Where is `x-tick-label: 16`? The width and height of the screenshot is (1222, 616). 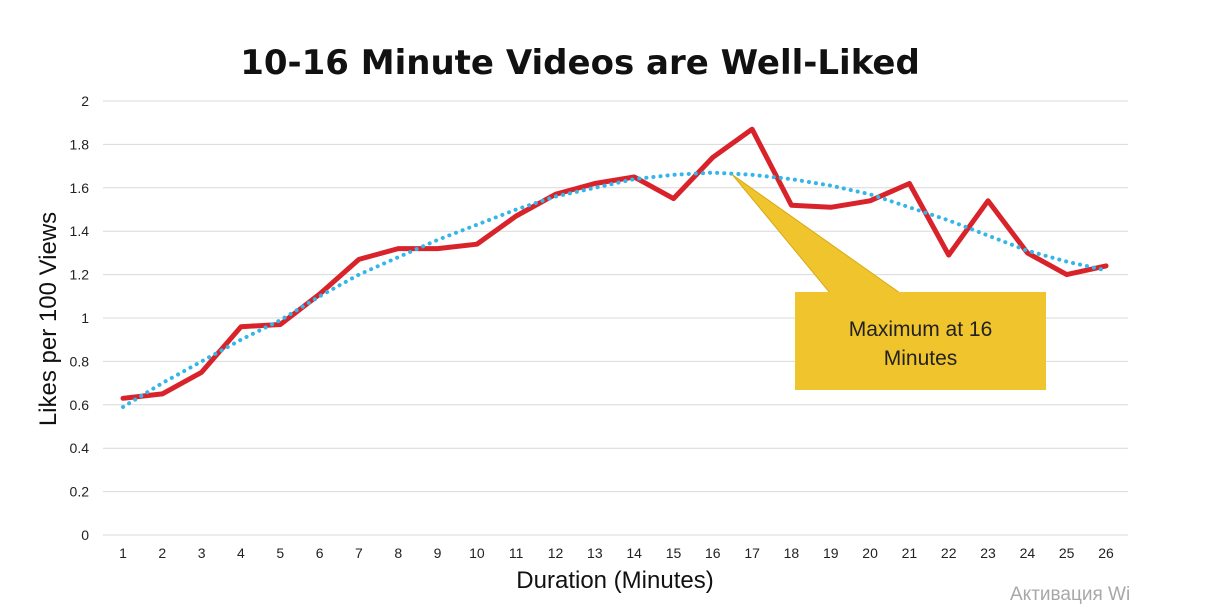
x-tick-label: 16 is located at coordinates (713, 553).